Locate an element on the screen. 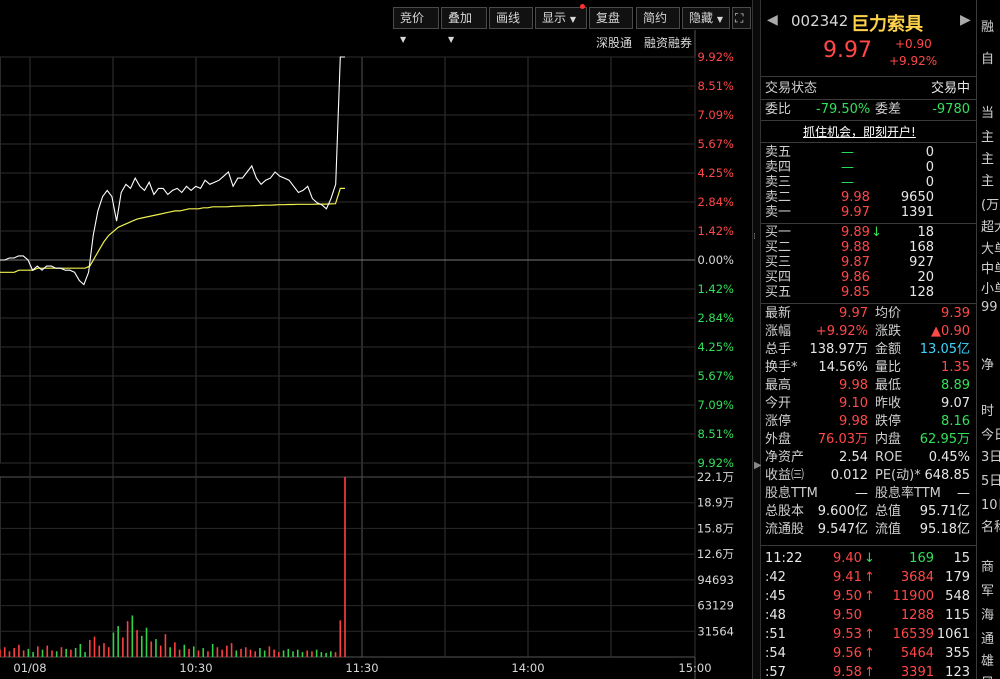 The image size is (1000, 679). tick-row: :45 9.50 ↑ 11900 548 is located at coordinates (868, 596).